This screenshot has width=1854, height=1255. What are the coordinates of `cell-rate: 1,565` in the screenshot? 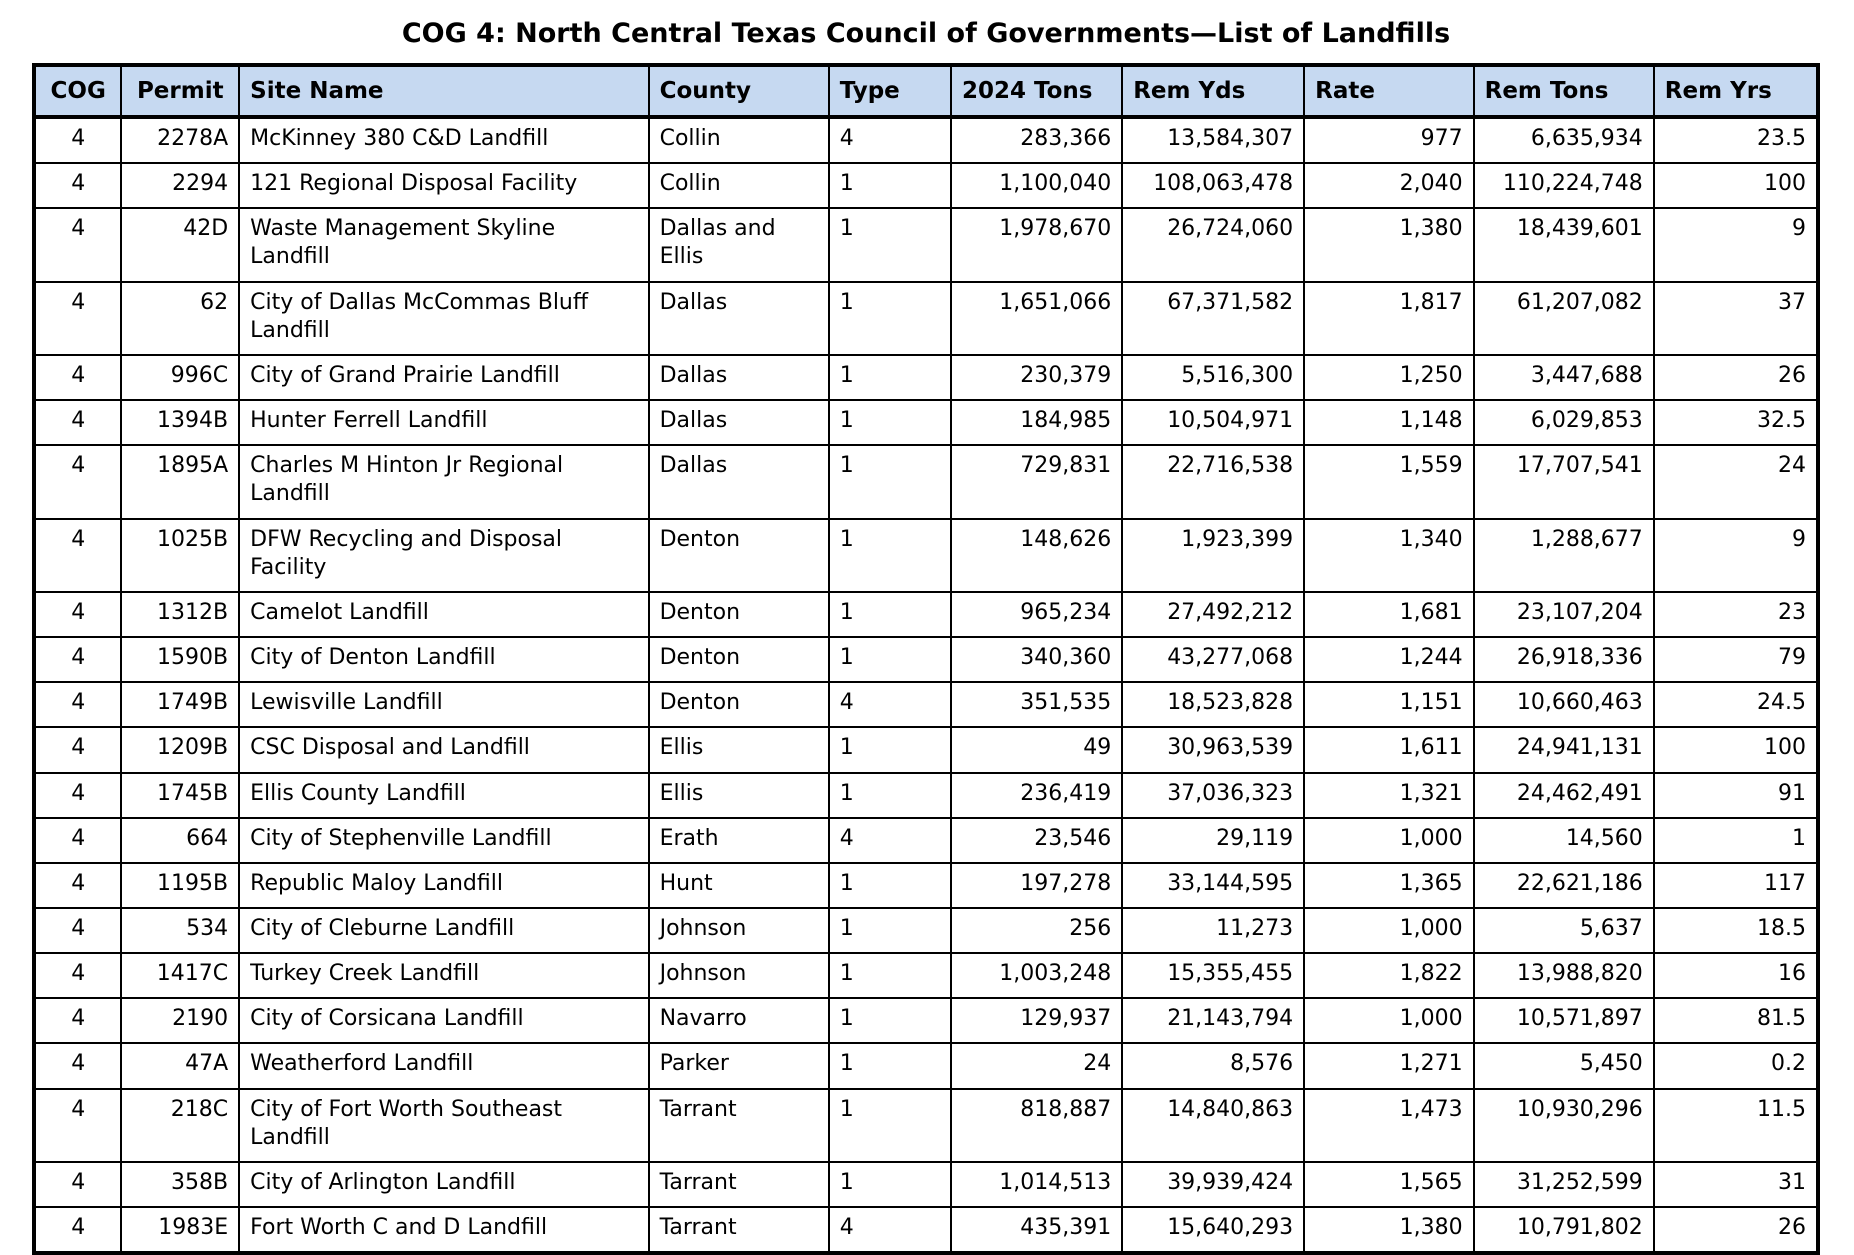 It's located at (1389, 1184).